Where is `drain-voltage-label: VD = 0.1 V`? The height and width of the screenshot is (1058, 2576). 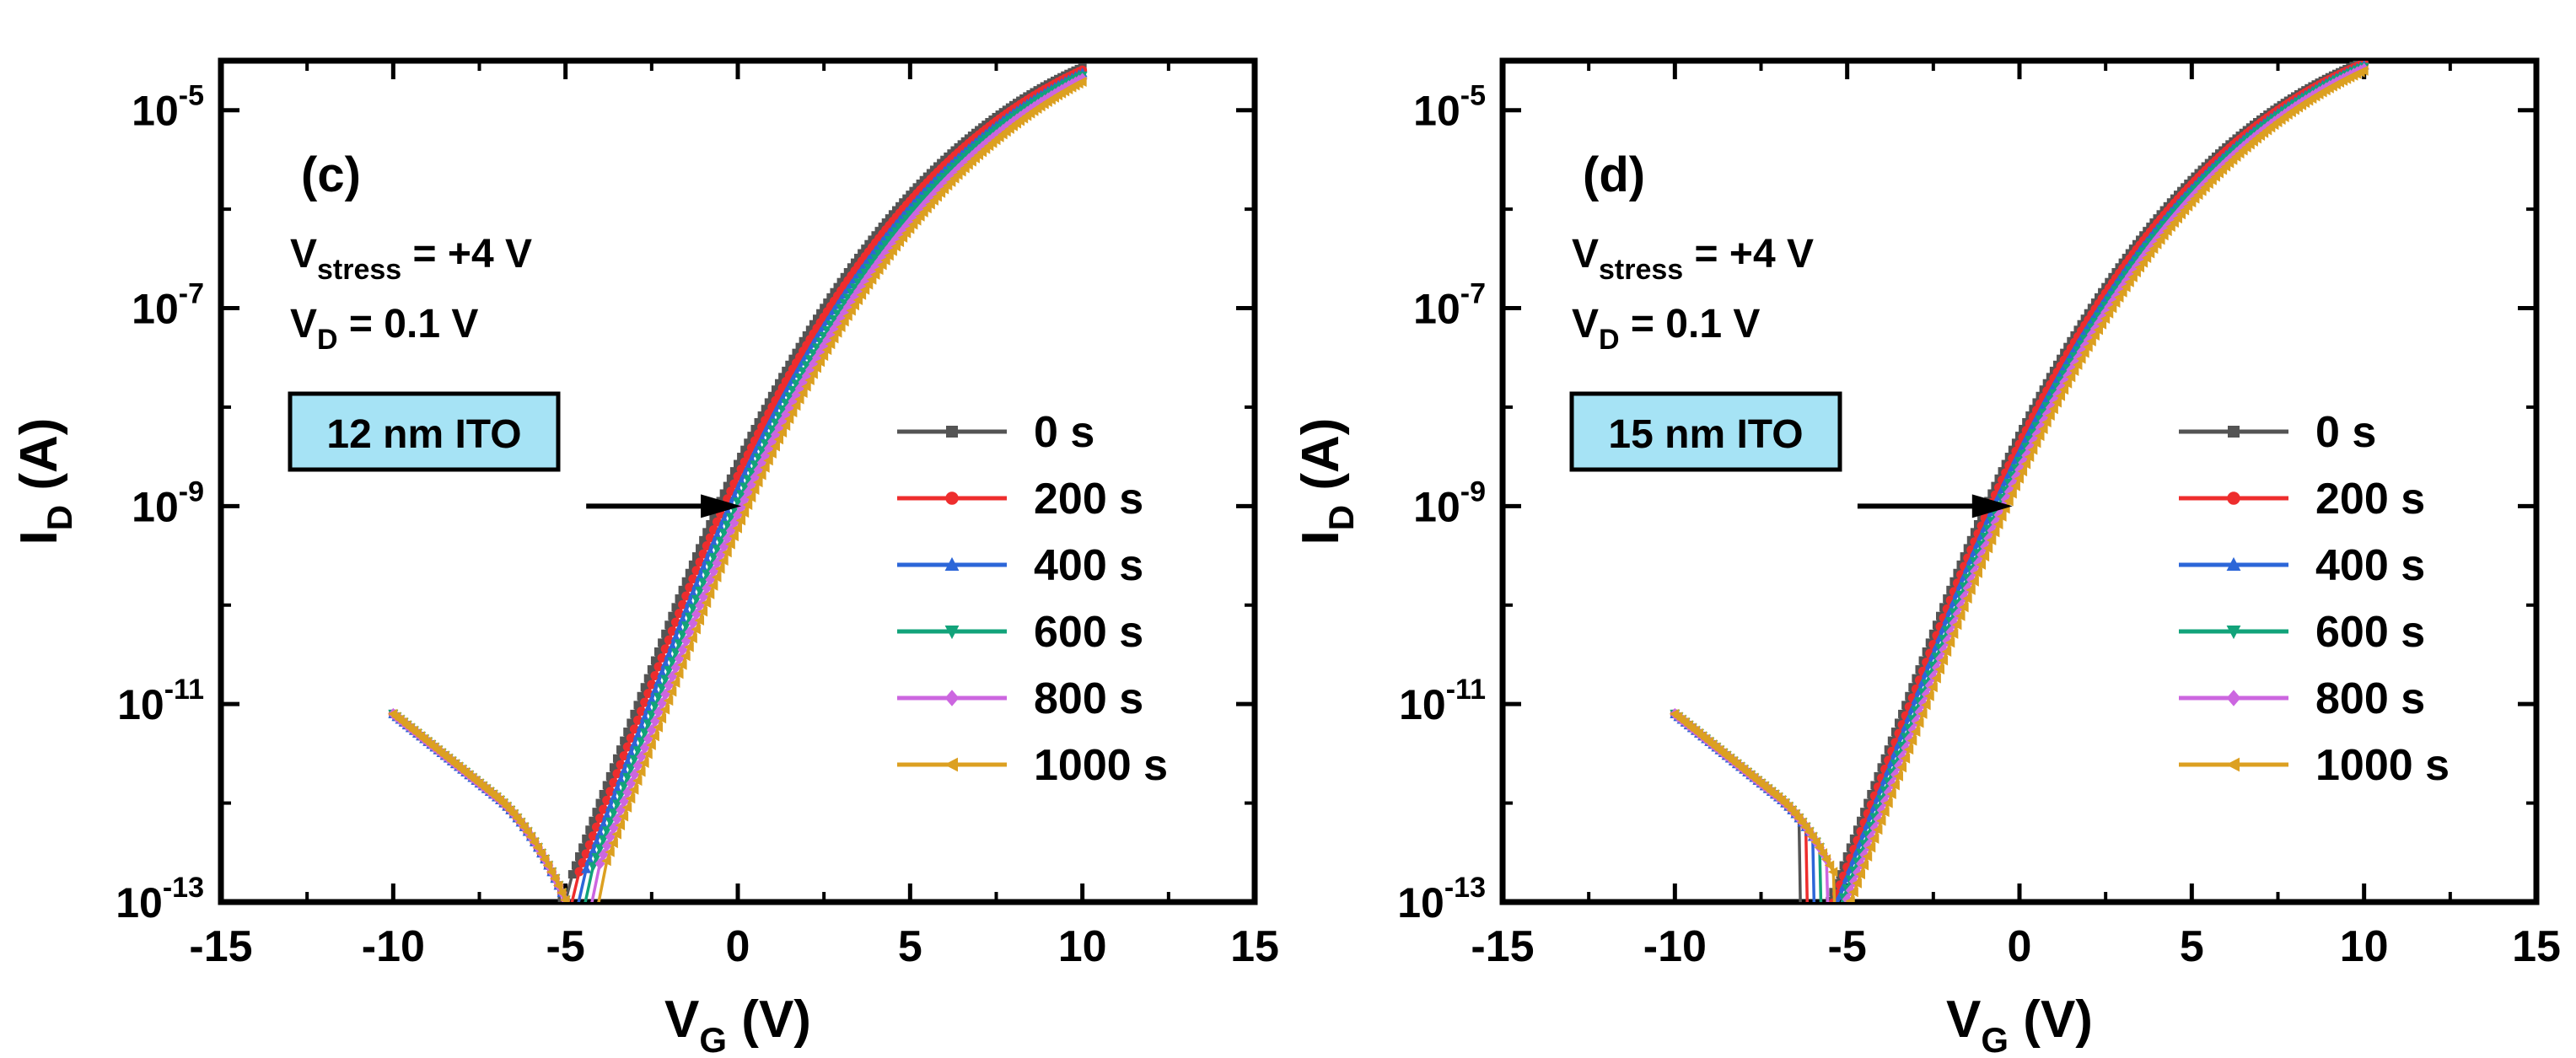 drain-voltage-label: VD = 0.1 V is located at coordinates (384, 329).